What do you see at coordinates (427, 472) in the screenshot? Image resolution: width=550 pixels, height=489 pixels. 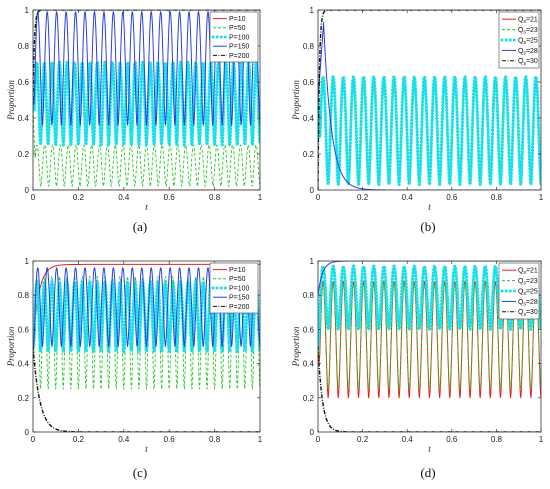 I see `panel-caption: (d)` at bounding box center [427, 472].